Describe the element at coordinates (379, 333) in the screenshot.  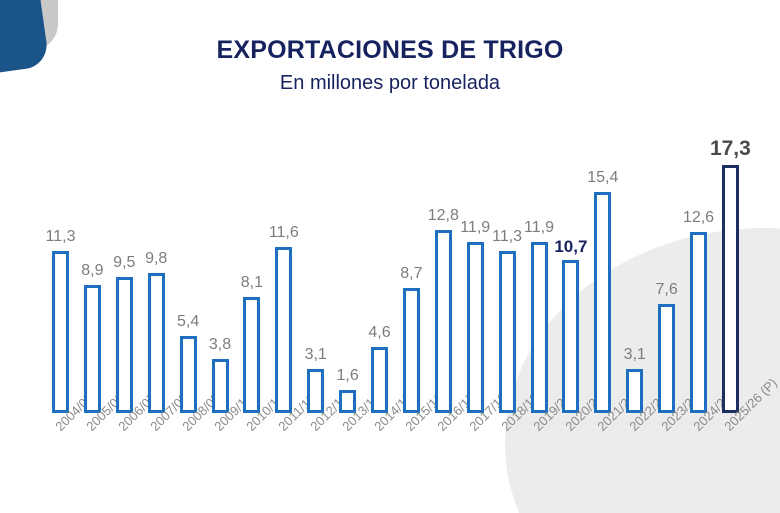
I see `bar-value-label: 4,6` at that location.